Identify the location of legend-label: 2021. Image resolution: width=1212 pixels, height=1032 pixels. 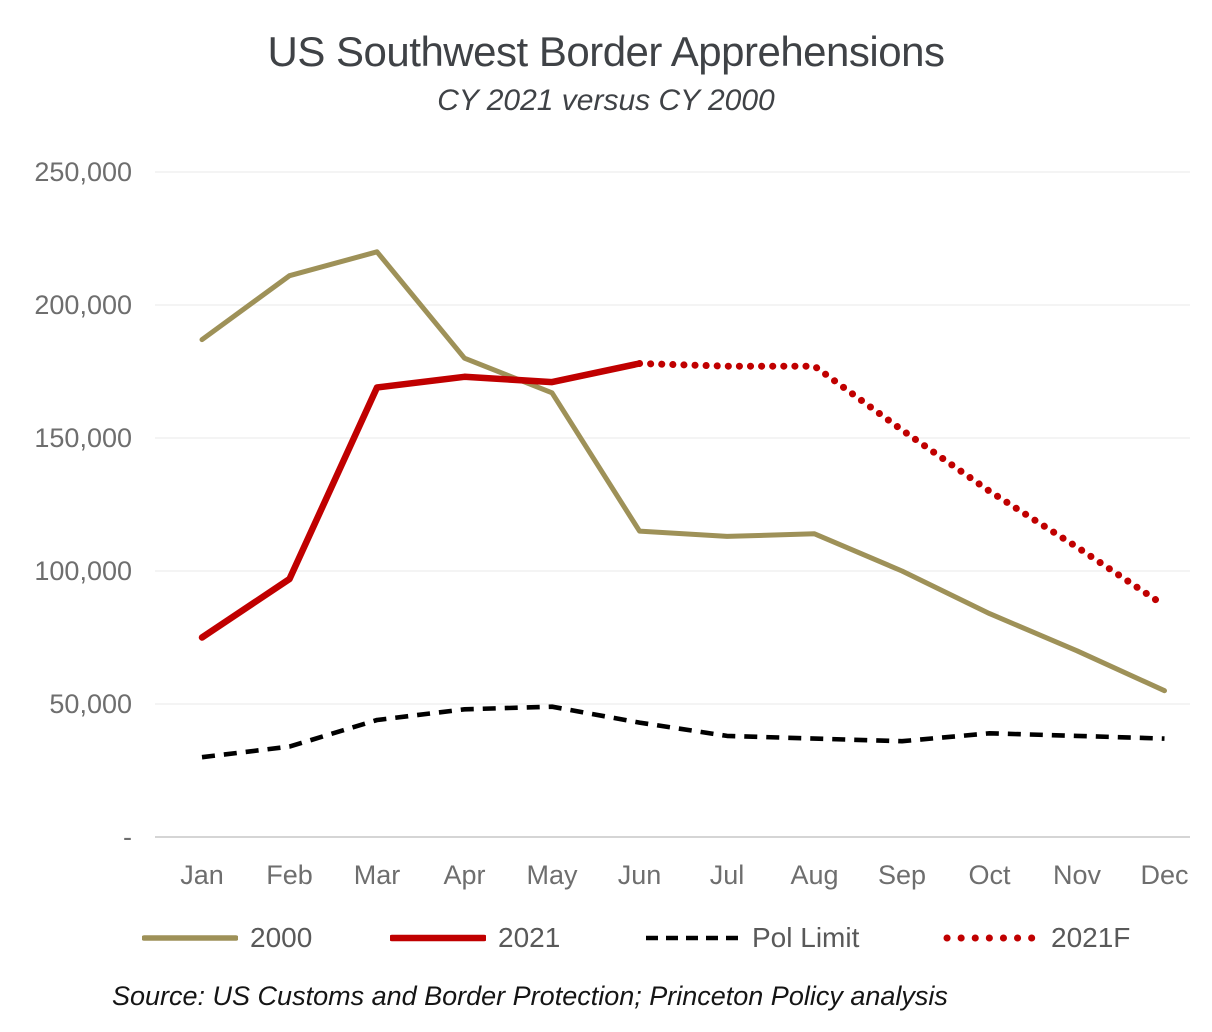
(529, 937).